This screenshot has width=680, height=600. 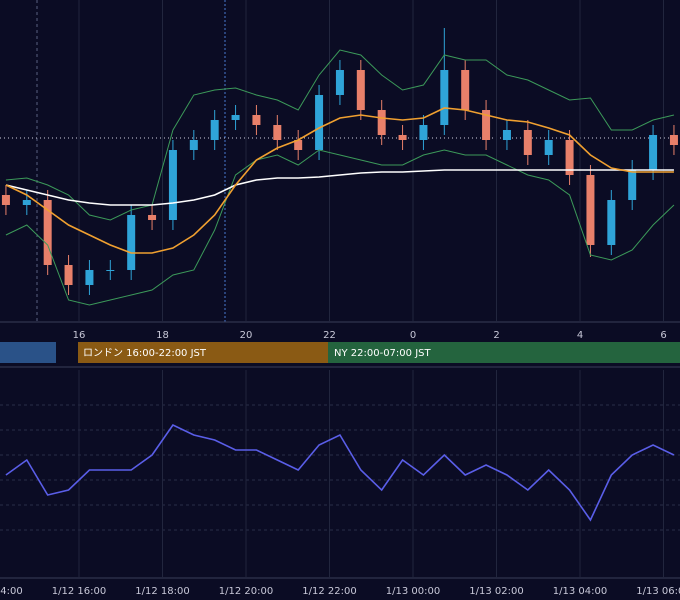 What do you see at coordinates (162, 335) in the screenshot?
I see `x-tick-label: 18` at bounding box center [162, 335].